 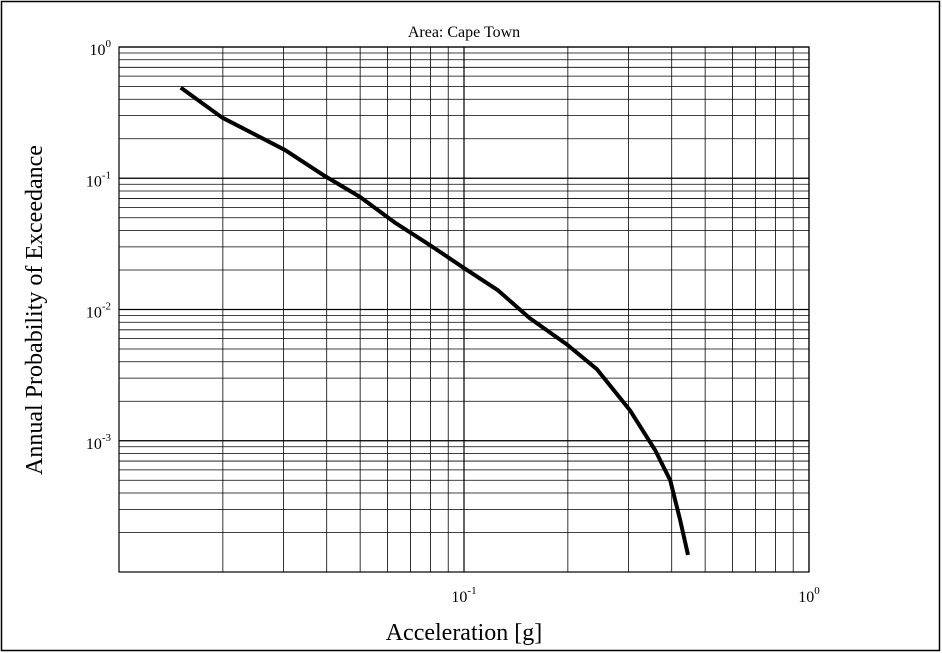 What do you see at coordinates (35, 310) in the screenshot?
I see `y-axis-label: Annual Probability of Exceedance` at bounding box center [35, 310].